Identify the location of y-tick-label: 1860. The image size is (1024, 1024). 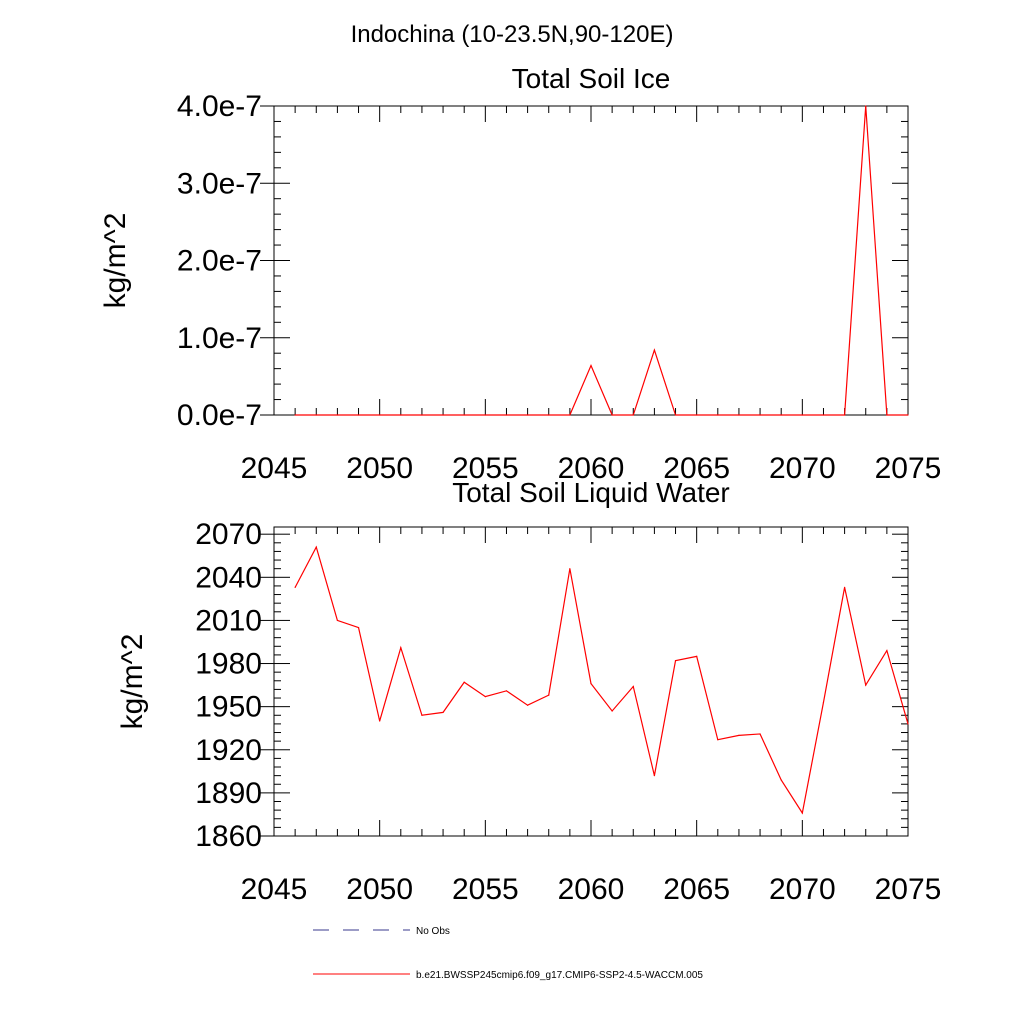
(228, 836).